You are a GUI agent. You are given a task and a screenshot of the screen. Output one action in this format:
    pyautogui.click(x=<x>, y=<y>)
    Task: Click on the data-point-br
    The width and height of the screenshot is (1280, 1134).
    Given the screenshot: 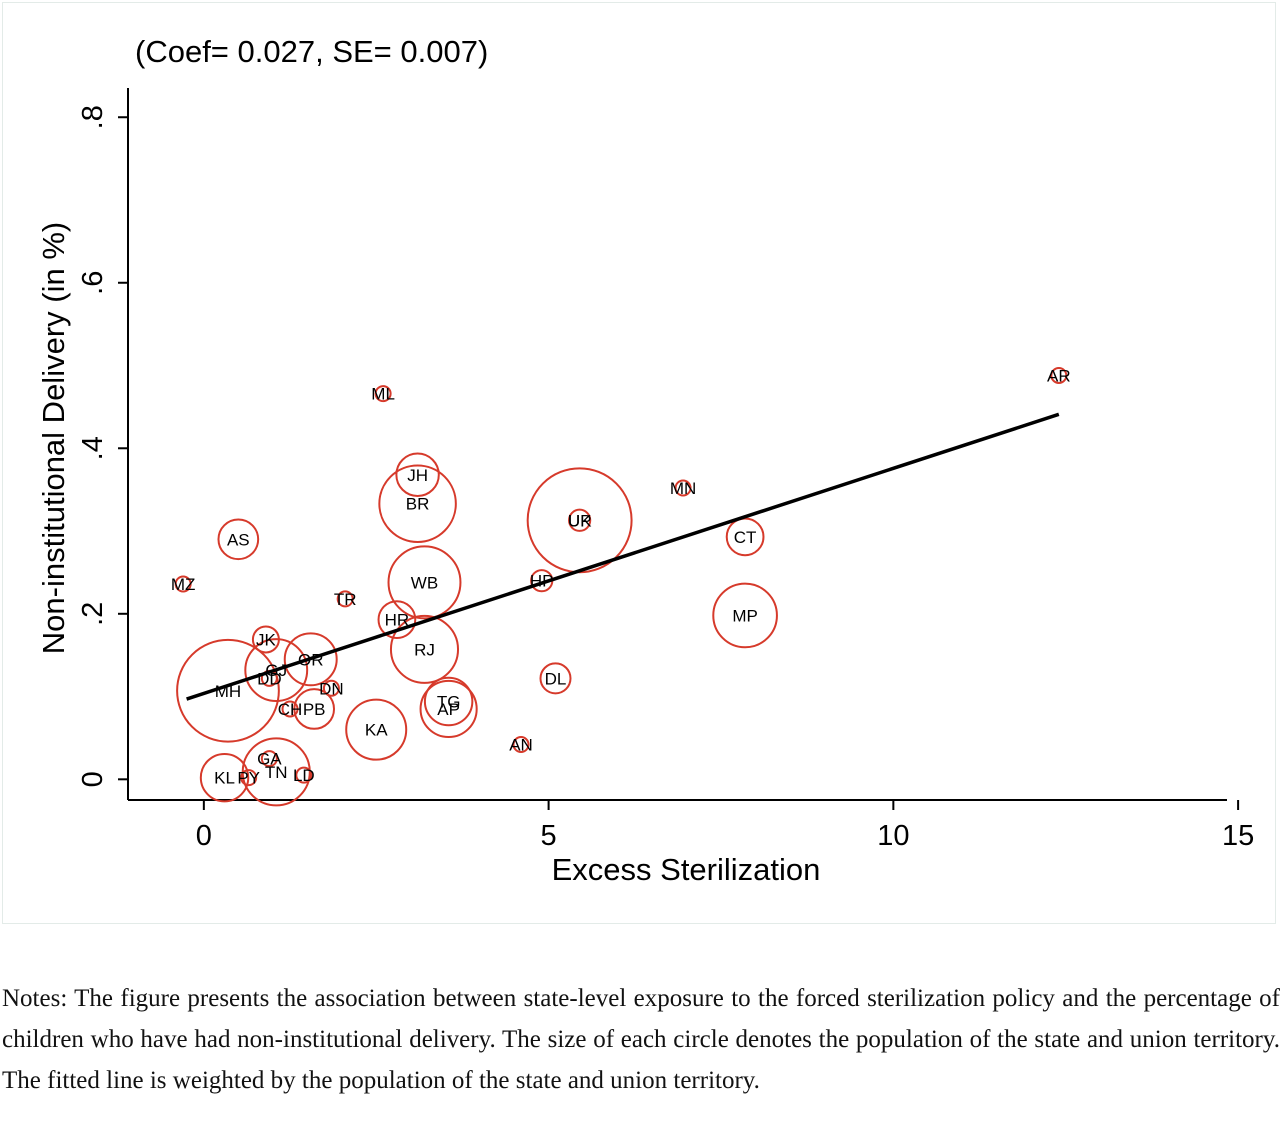 What is the action you would take?
    pyautogui.click(x=417, y=503)
    